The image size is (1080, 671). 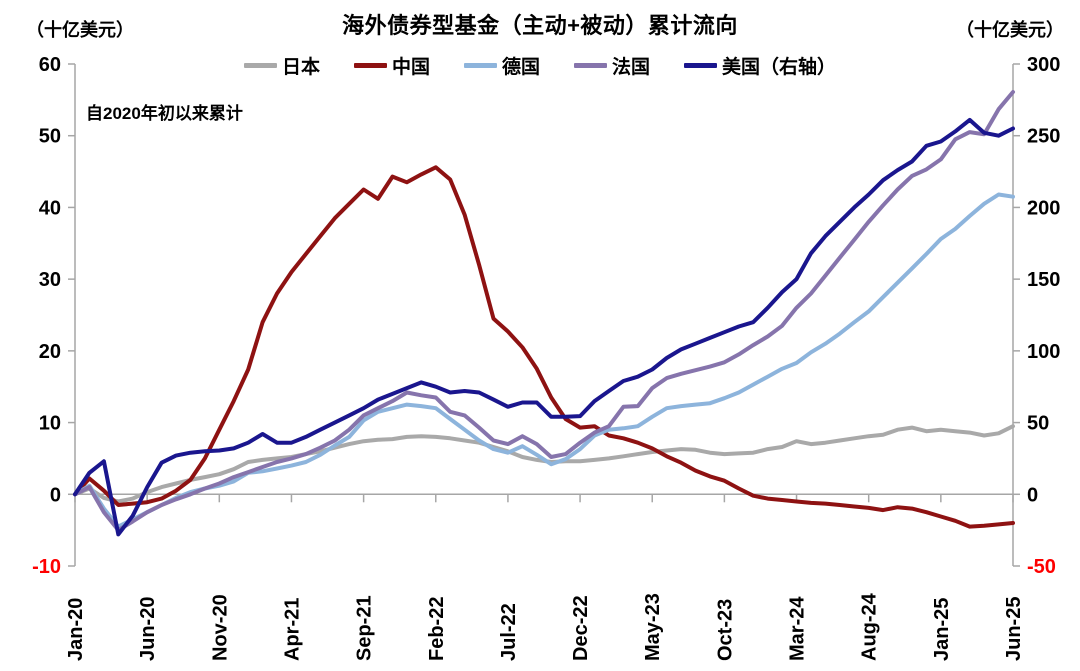 I want to click on x-axis-tick-label: Jan-20, so click(x=76, y=629).